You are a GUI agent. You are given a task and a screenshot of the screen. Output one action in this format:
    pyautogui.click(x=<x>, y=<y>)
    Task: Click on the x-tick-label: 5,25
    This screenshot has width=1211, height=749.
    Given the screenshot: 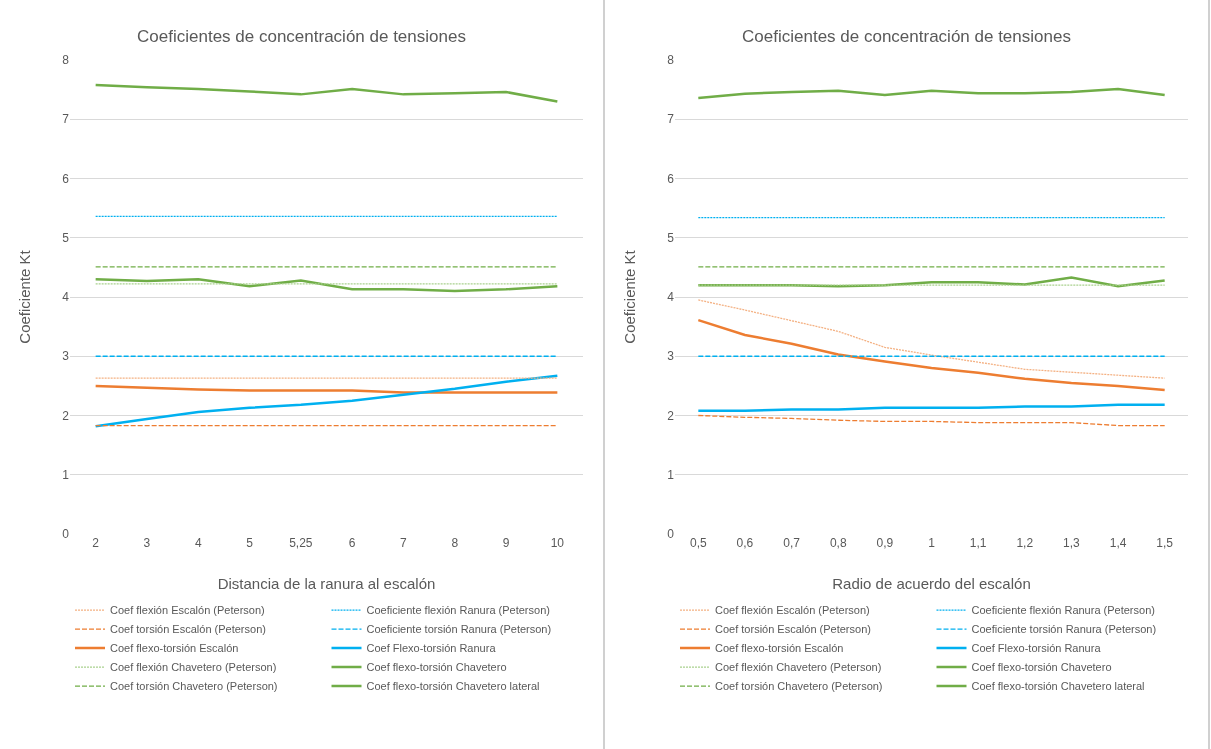 What is the action you would take?
    pyautogui.click(x=301, y=543)
    